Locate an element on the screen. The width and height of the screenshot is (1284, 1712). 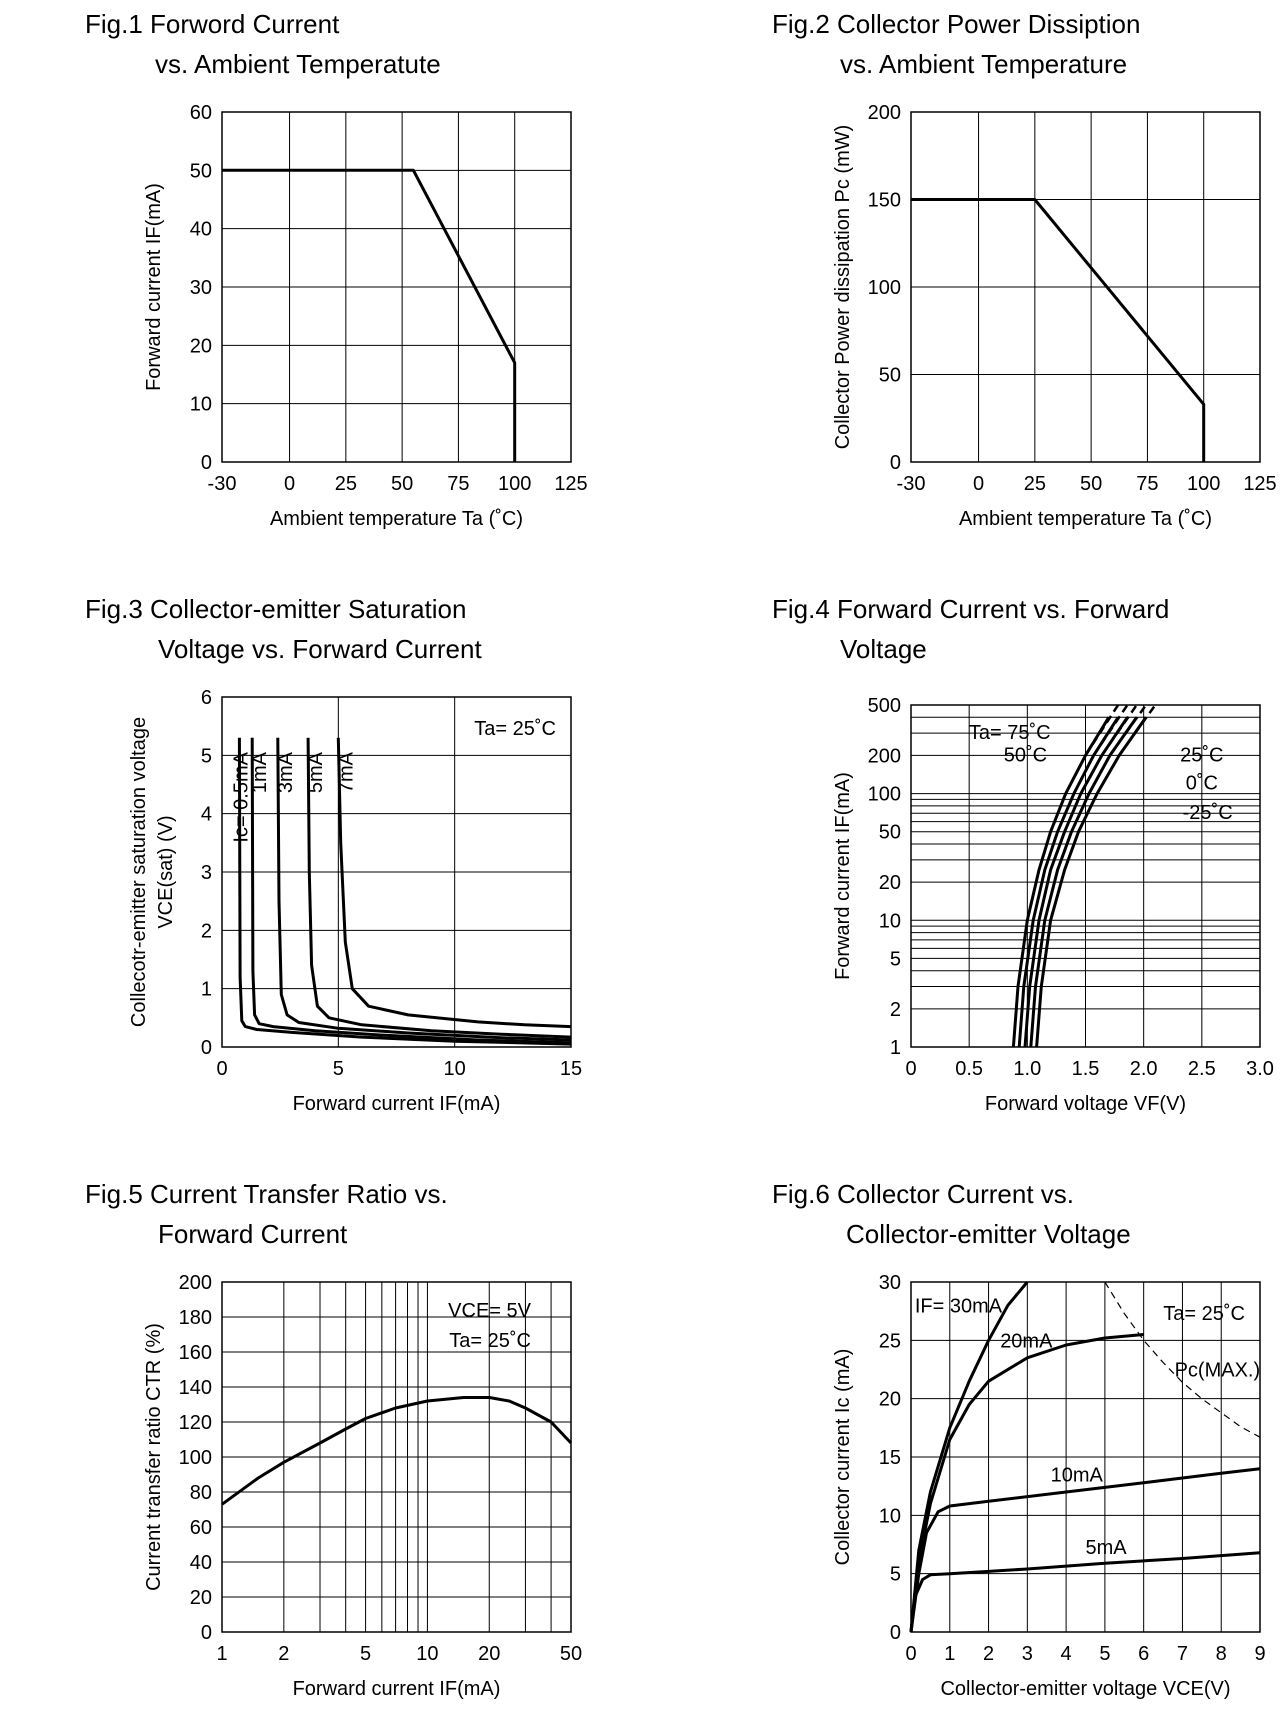
fig4-ylabel: Forward current IF(mA) is located at coordinates (843, 876).